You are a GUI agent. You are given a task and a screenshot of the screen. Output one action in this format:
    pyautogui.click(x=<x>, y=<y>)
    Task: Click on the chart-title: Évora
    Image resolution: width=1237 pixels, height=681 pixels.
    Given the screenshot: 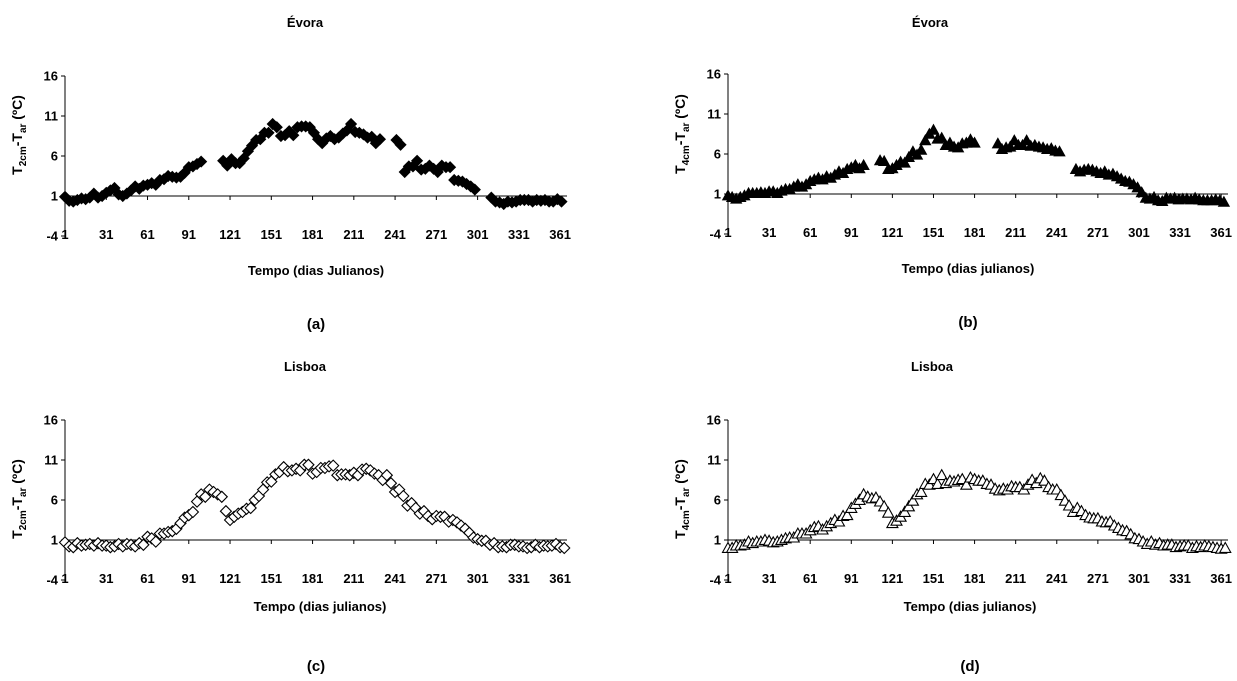 What is the action you would take?
    pyautogui.click(x=930, y=22)
    